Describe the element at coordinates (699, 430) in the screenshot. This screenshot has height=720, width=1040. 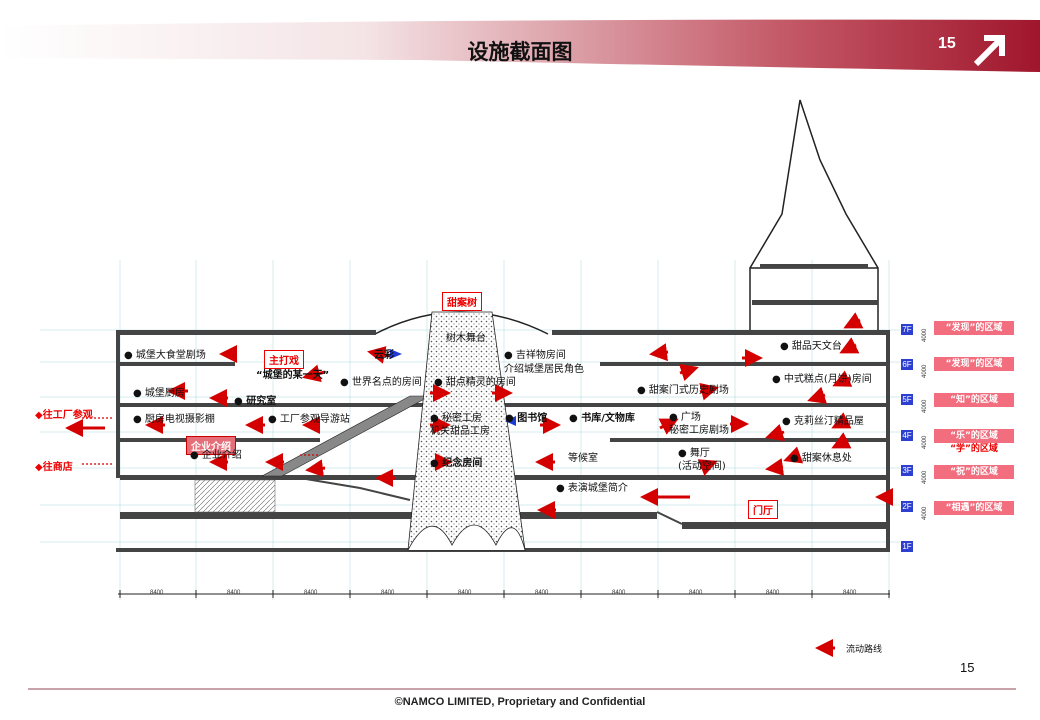
I see `room-secret-factory-theater: 秘密工房剧场` at that location.